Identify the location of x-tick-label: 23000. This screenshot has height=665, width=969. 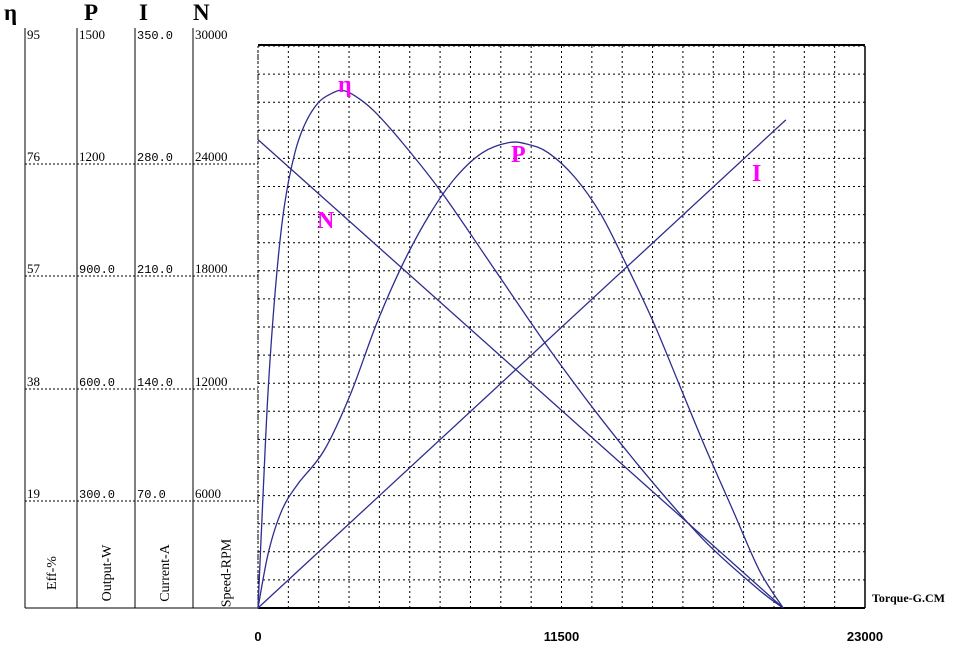
(865, 636).